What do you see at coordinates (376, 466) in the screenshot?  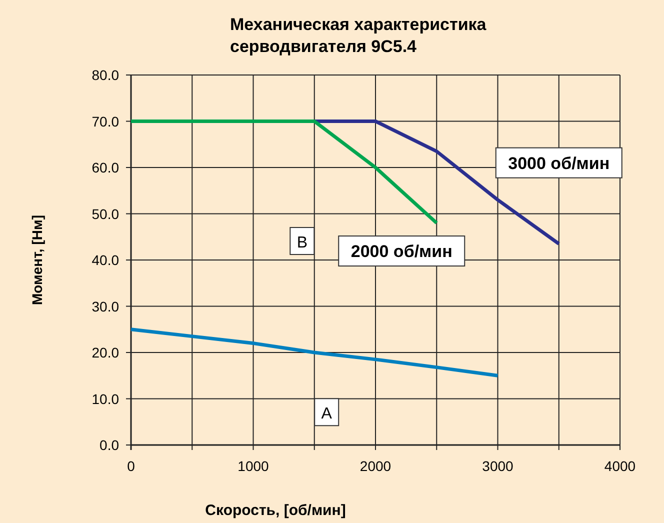 I see `x-tick-label: 2000` at bounding box center [376, 466].